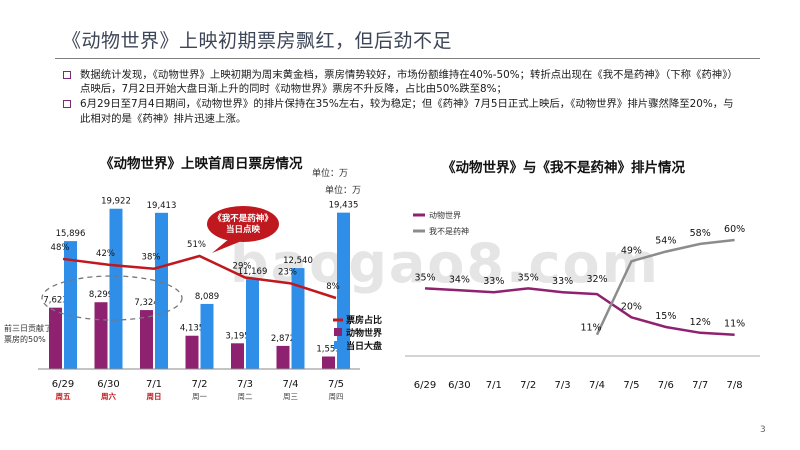  What do you see at coordinates (563, 168) in the screenshot?
I see `screening-chart-title: 《动物世界》与《我不是药神》排片情况` at bounding box center [563, 168].